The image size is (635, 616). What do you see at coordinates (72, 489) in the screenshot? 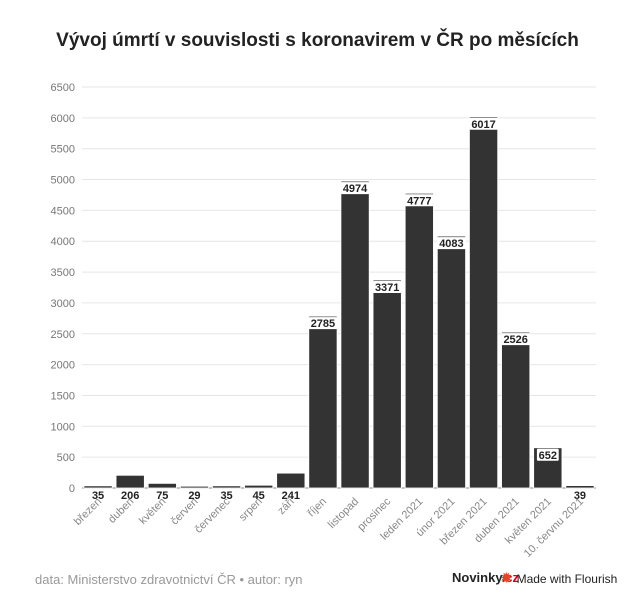
I see `y-tick-label: 0` at bounding box center [72, 489].